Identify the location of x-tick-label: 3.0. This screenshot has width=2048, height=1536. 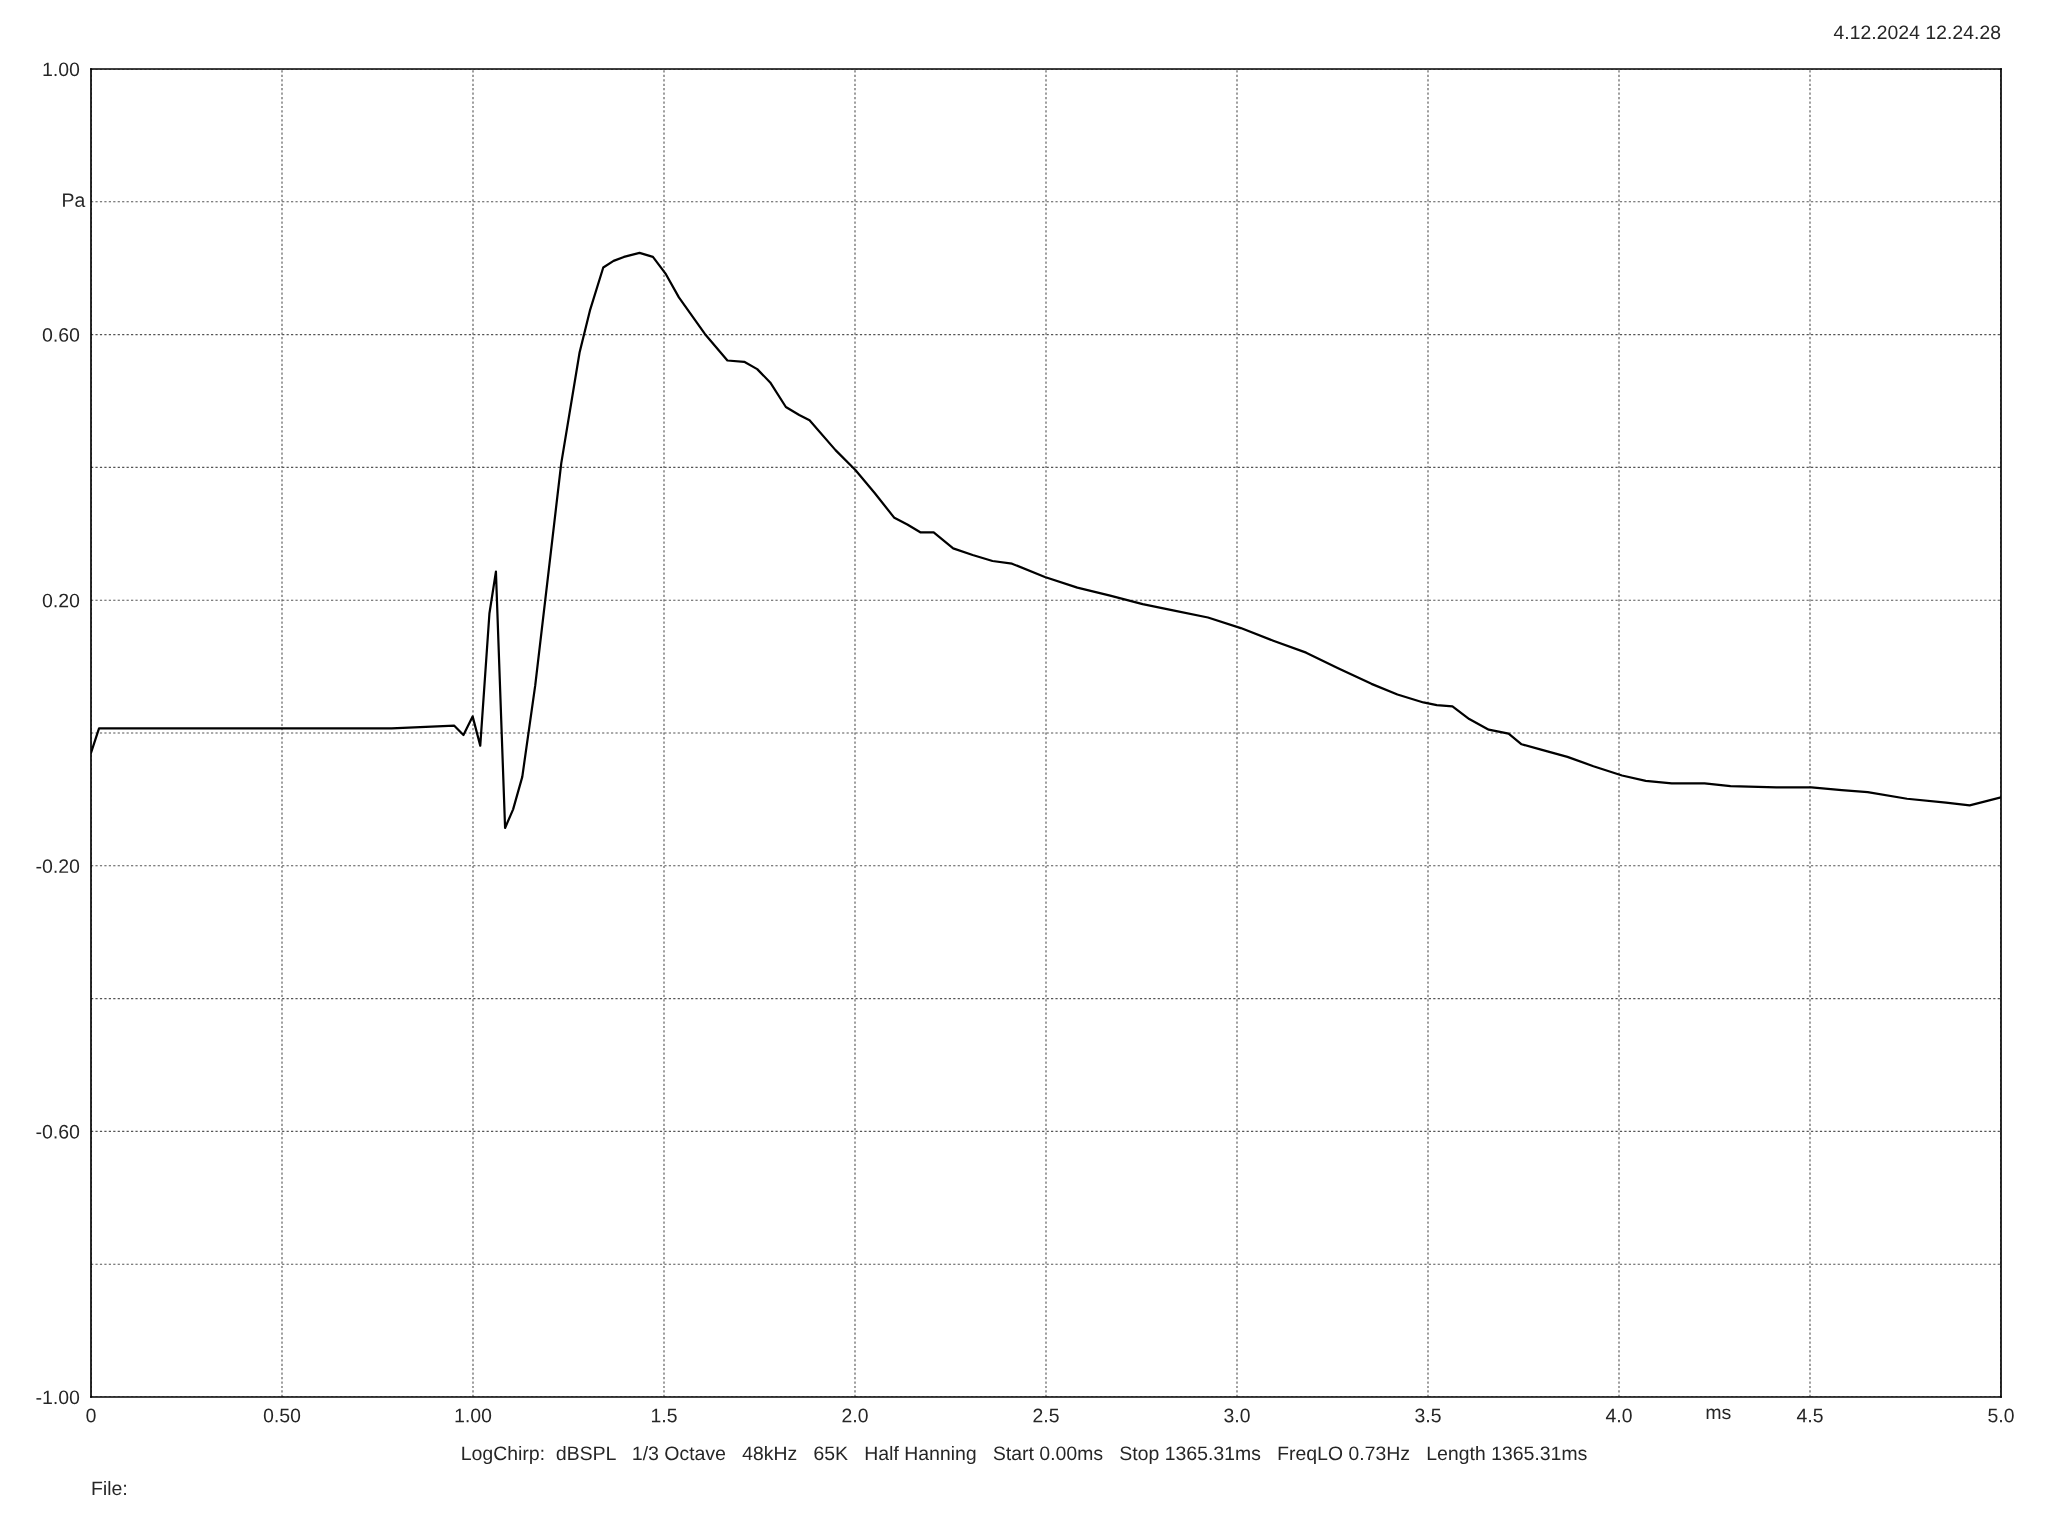
(1237, 1415).